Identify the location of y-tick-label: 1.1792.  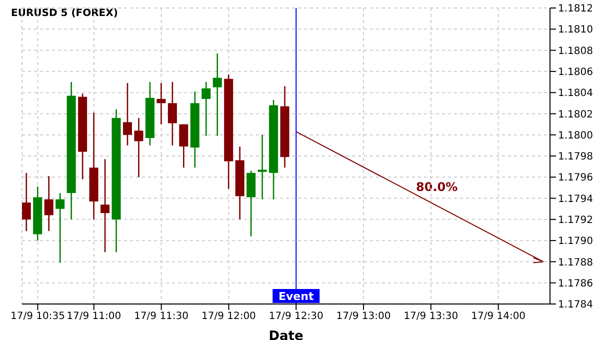
(575, 220).